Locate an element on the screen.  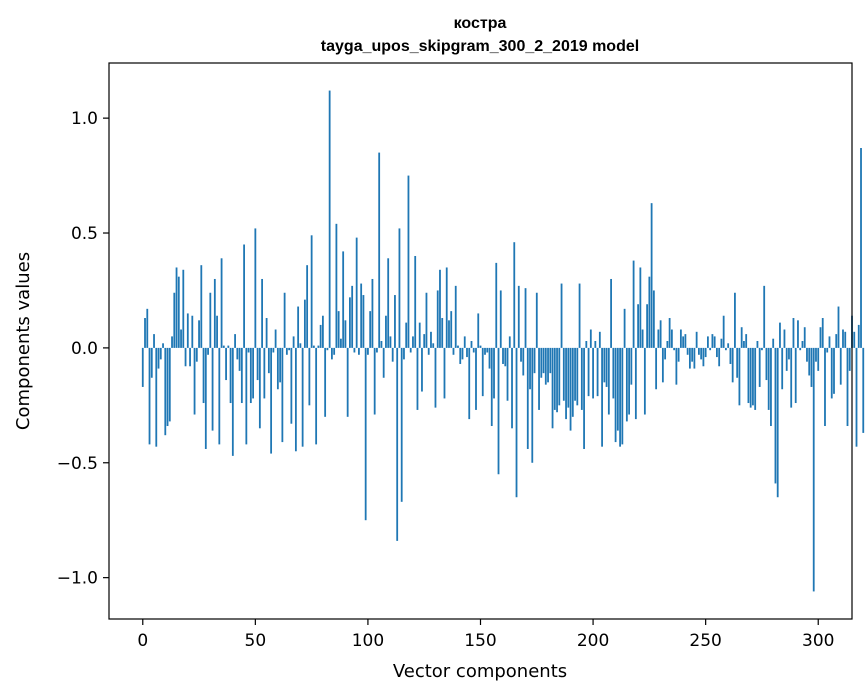
y-tick-label: −1.0 is located at coordinates (77, 579).